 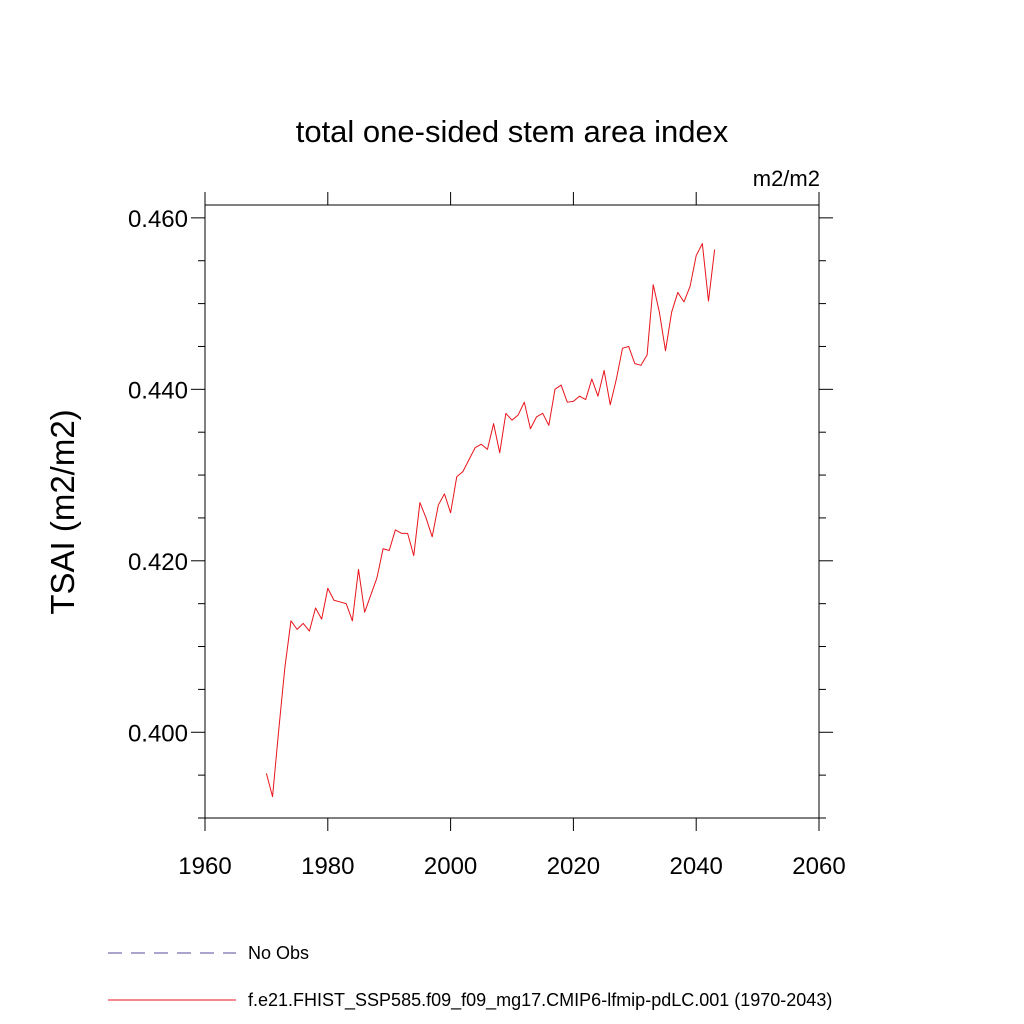 I want to click on x-axis-tick-labels: 1960 1980 2000 2020 2040 2060, so click(x=511, y=866).